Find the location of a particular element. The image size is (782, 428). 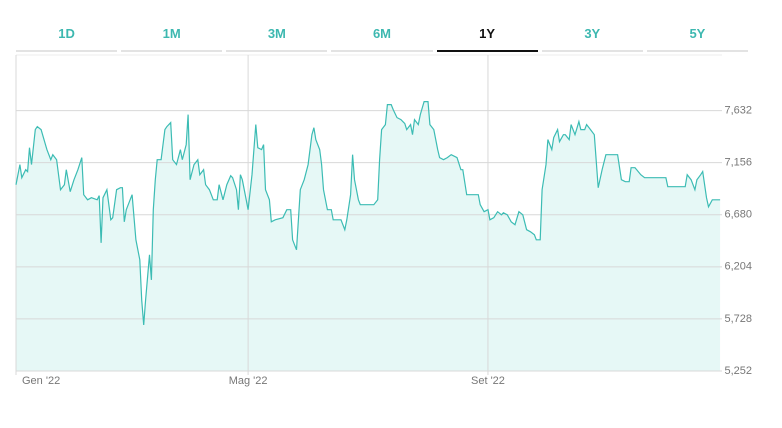

y-tick-label: 6,204 is located at coordinates (738, 267).